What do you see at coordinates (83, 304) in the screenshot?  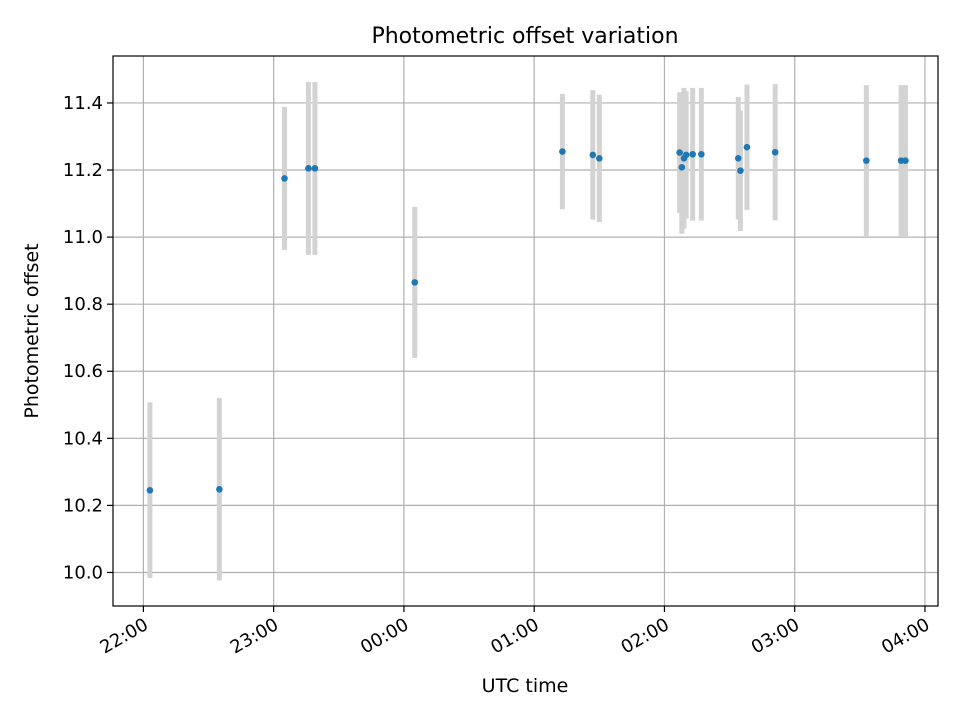 I see `y-tick-label: 10.8` at bounding box center [83, 304].